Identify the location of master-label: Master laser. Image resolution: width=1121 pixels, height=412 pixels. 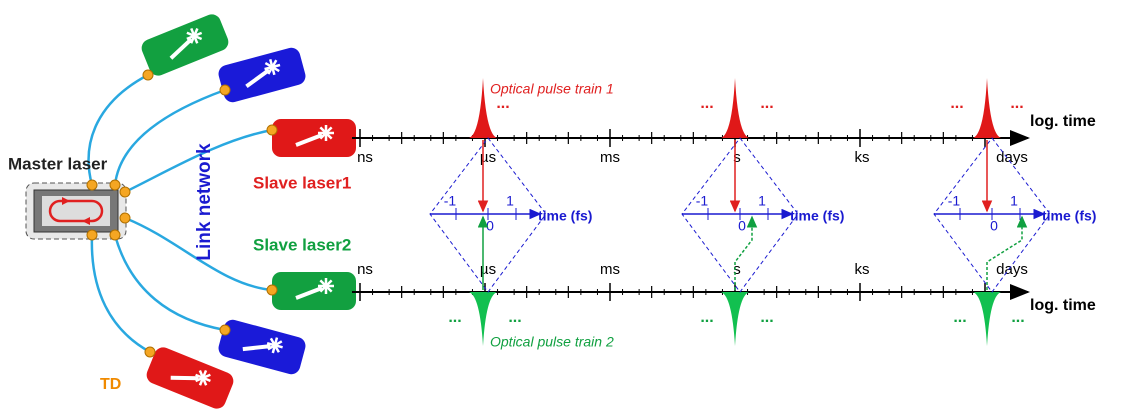
(58, 163).